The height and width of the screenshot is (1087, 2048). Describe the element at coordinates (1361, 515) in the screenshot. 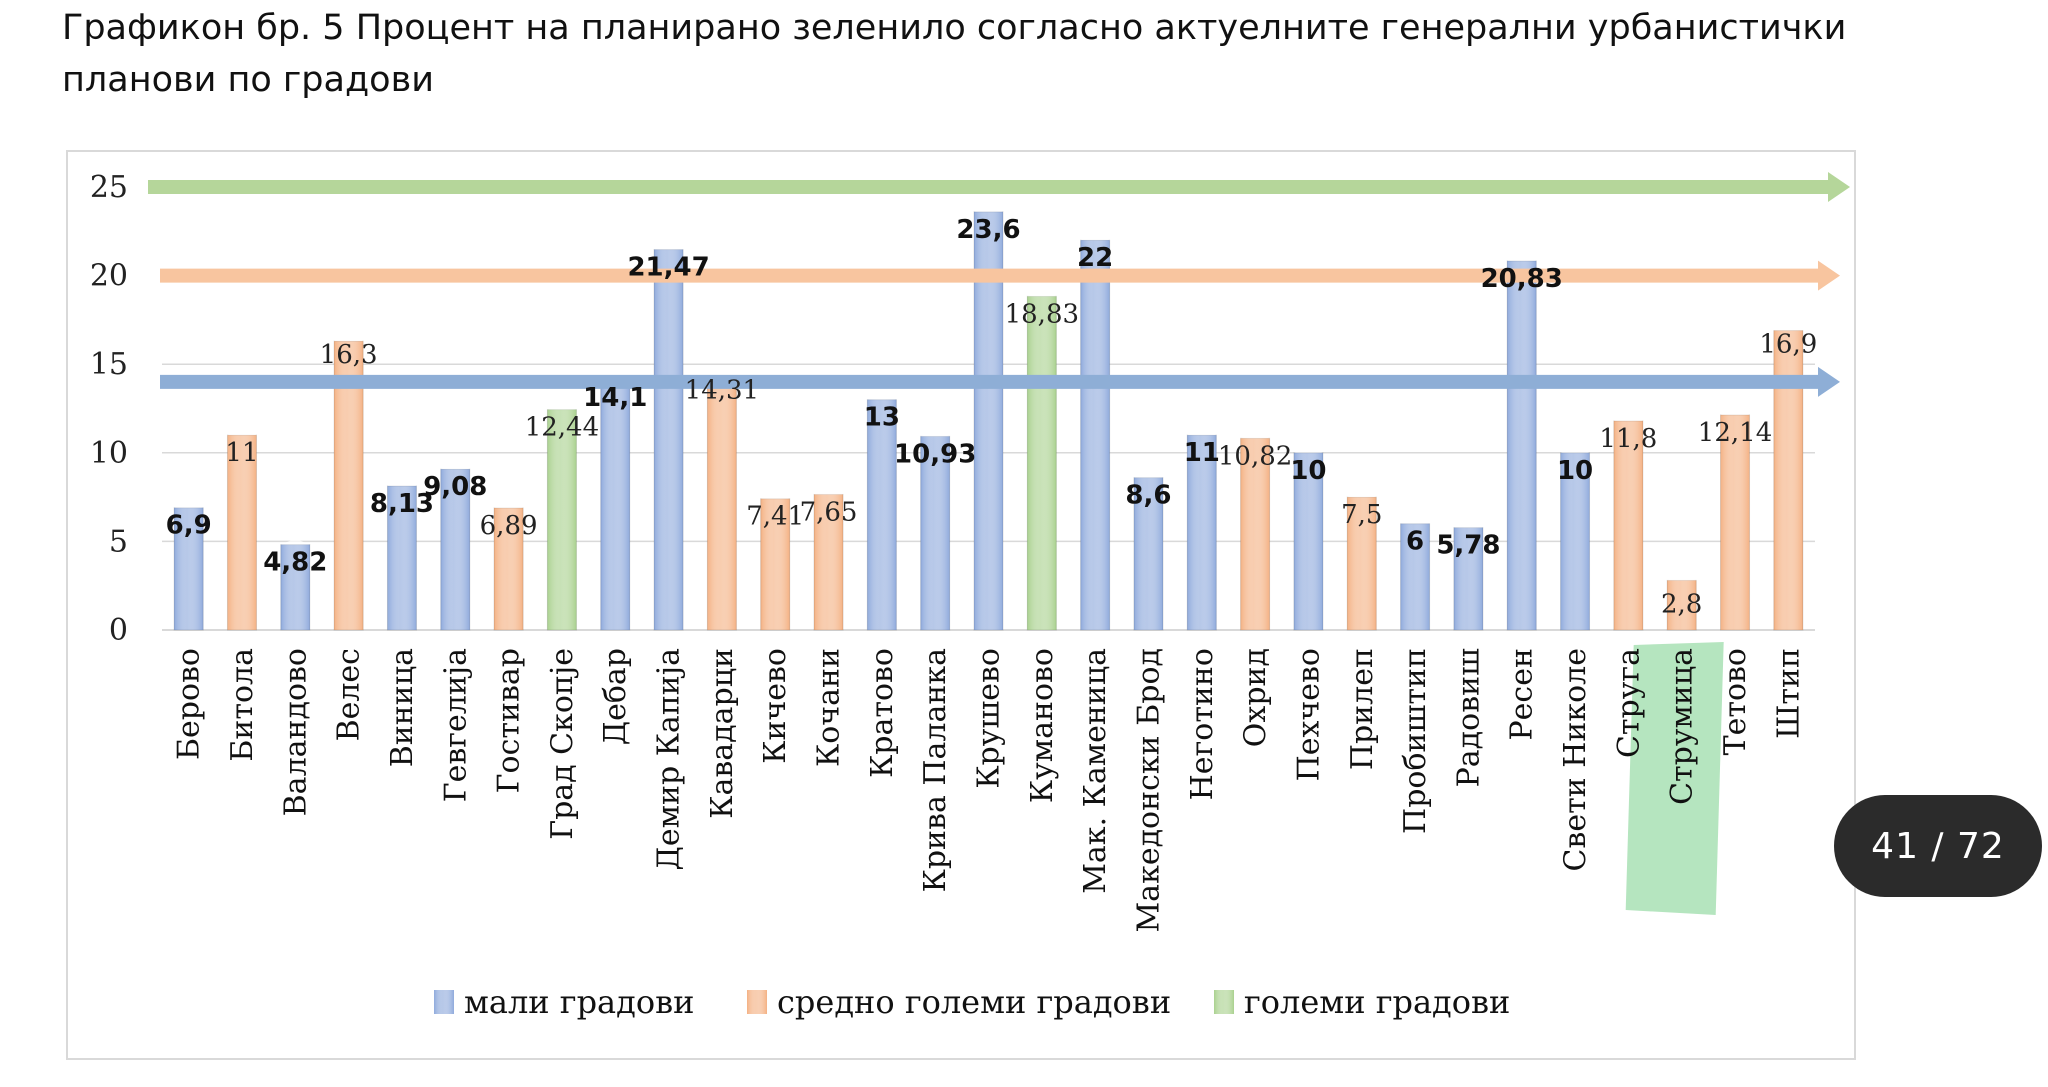

I see `data-label-22: 7,5` at that location.